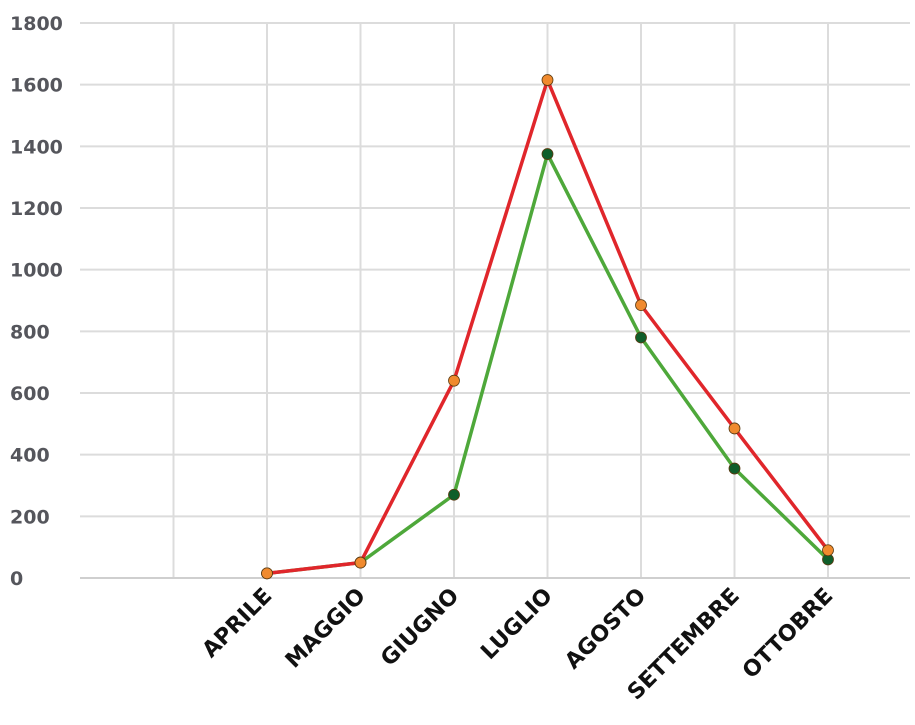 This screenshot has height=725, width=915. I want to click on y-tick-label: 1400, so click(36, 147).